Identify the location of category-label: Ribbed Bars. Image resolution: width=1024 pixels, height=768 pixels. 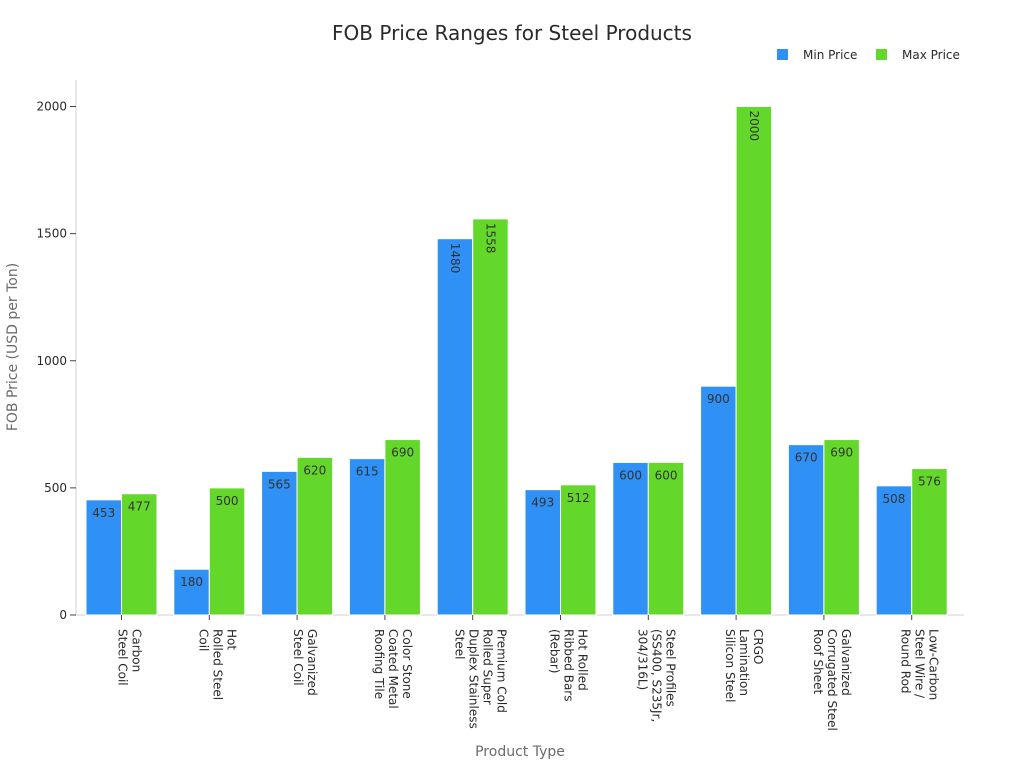
(569, 665).